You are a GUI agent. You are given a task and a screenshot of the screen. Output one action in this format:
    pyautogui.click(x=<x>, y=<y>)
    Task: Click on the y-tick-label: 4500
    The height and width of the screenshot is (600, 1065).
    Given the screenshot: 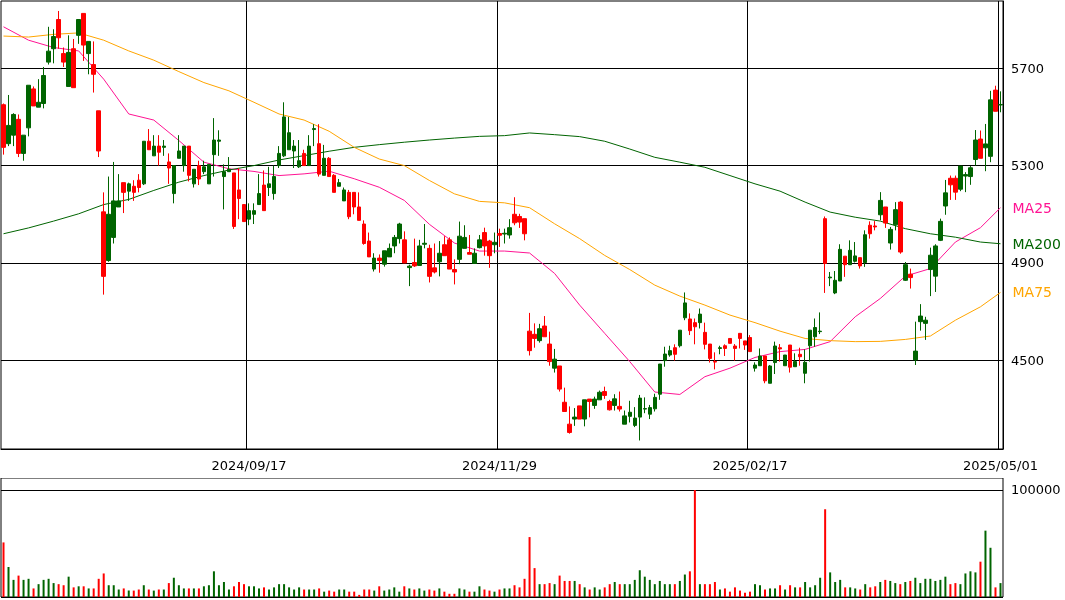 What is the action you would take?
    pyautogui.click(x=1028, y=360)
    